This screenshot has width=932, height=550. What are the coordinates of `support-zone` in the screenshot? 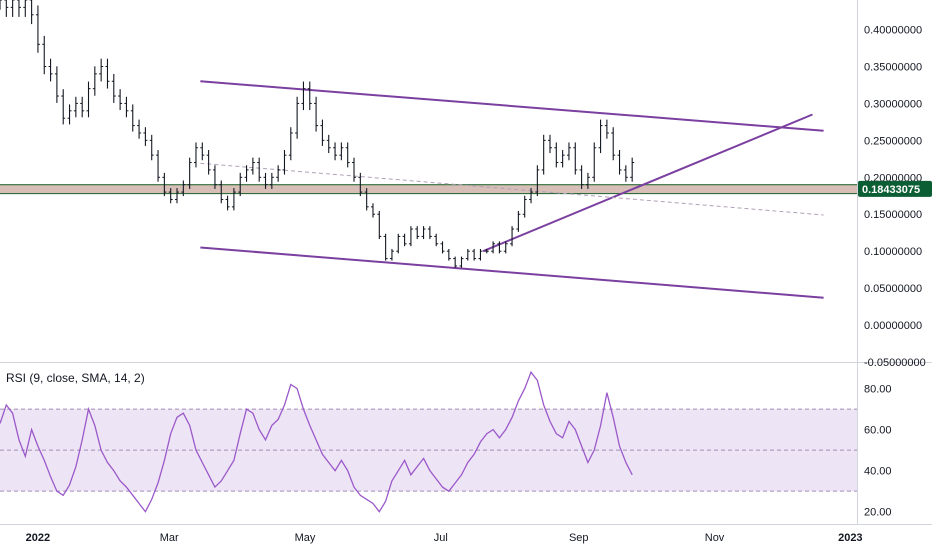 It's located at (428, 189).